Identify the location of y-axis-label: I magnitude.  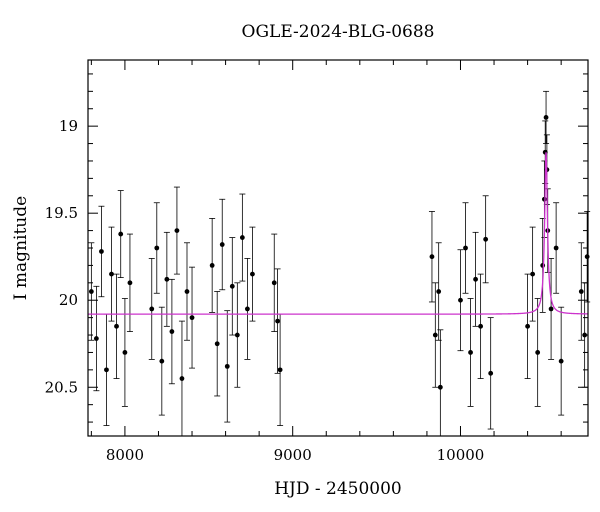
(21, 248).